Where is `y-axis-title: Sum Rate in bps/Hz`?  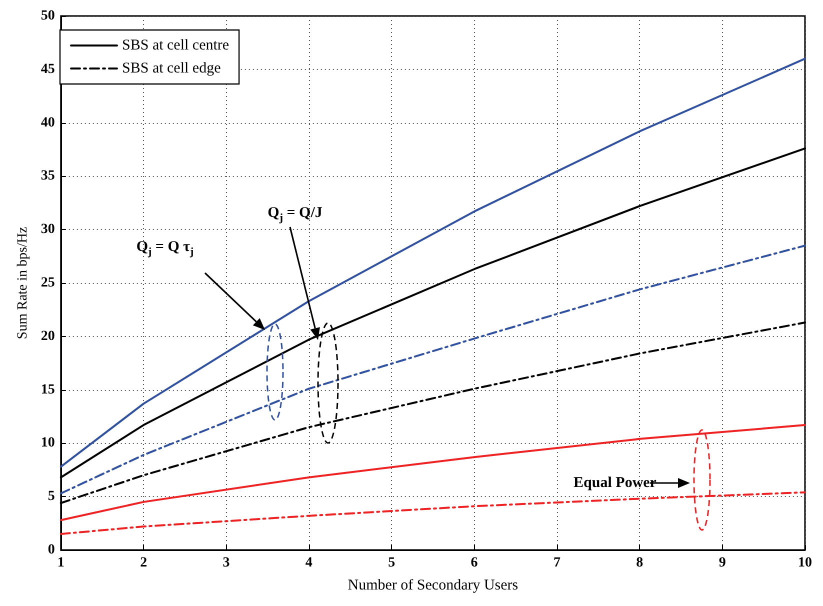 y-axis-title: Sum Rate in bps/Hz is located at coordinates (23, 283).